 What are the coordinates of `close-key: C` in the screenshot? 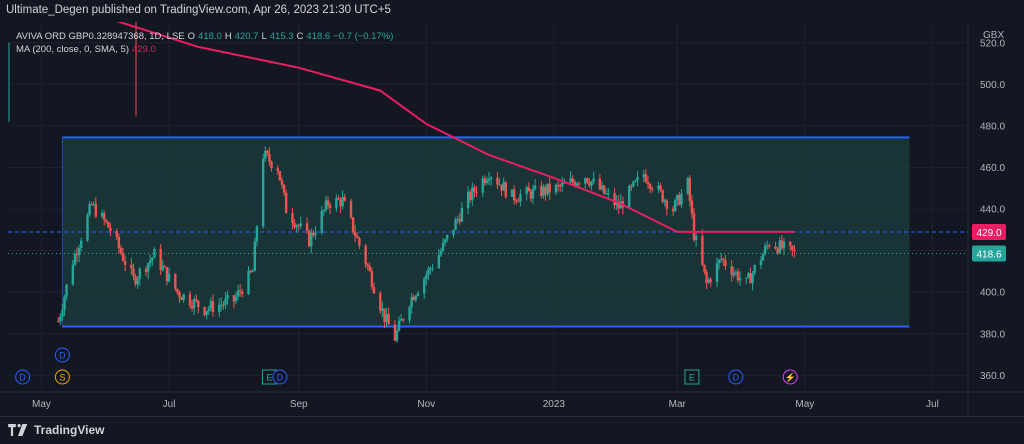 It's located at (300, 36).